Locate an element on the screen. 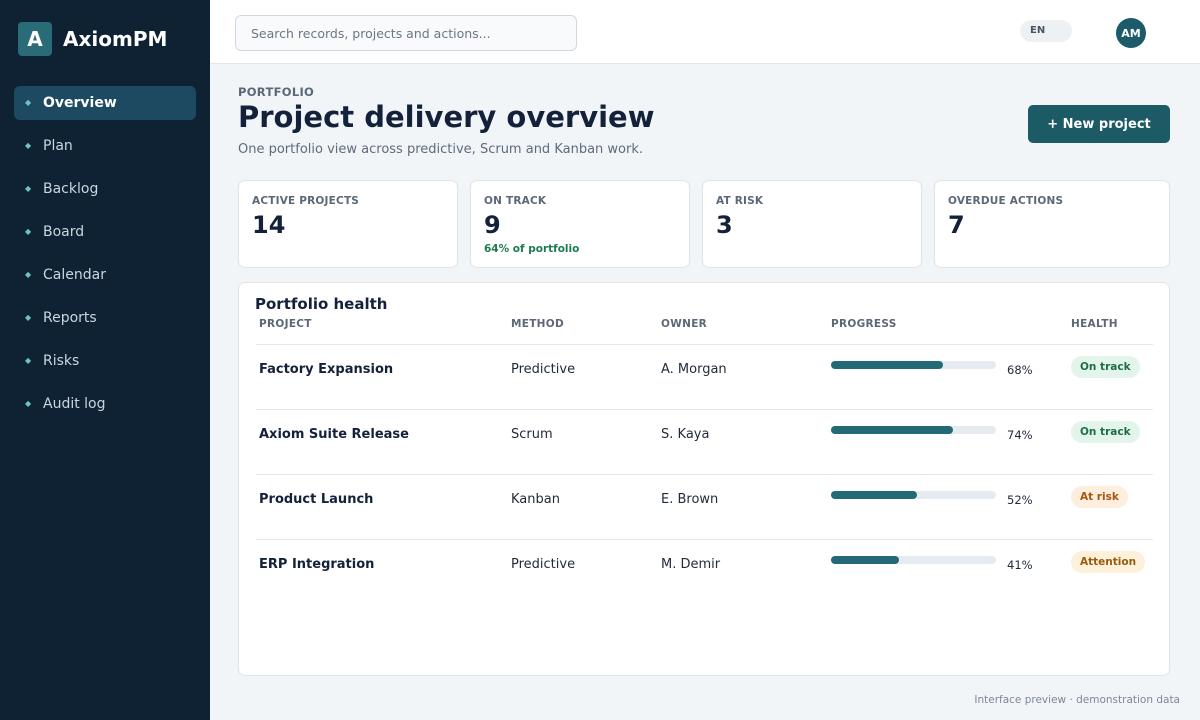 This screenshot has height=720, width=1200. sidebar-item-label: Risks is located at coordinates (61, 361).